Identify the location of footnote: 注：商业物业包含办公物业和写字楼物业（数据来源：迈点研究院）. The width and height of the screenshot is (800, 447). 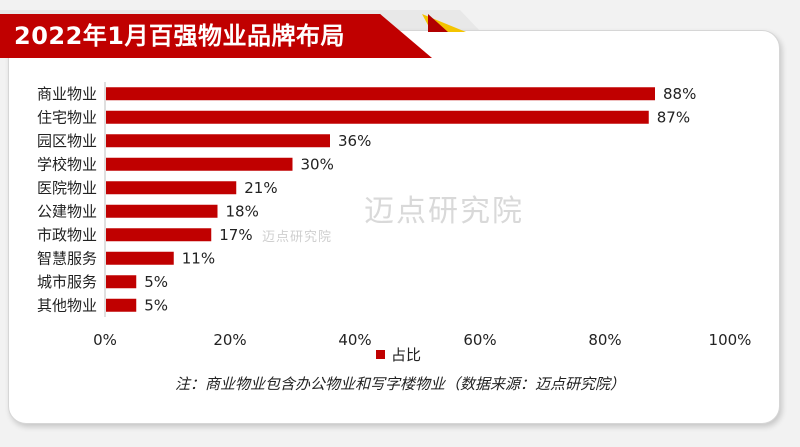
(399, 384).